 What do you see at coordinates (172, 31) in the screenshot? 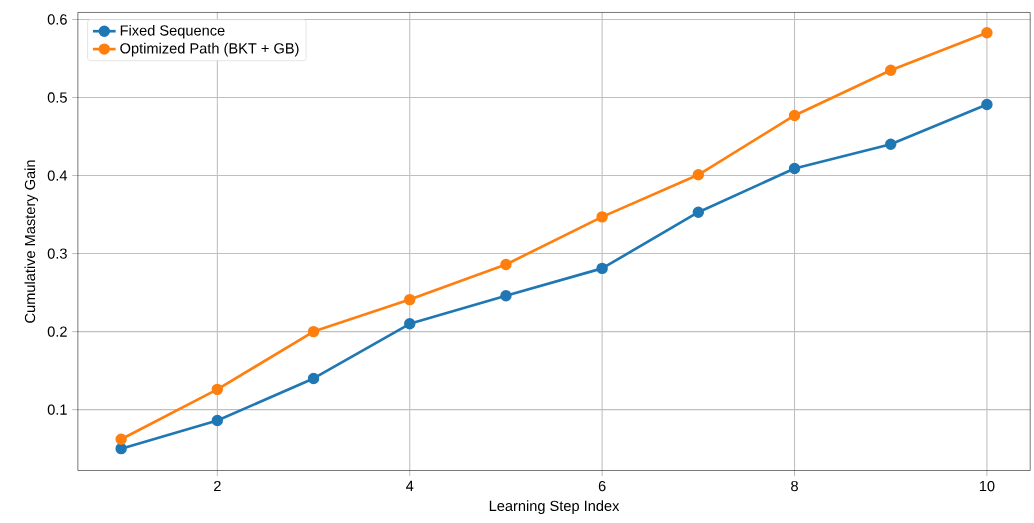
I see `legend-label: Fixed Sequence` at bounding box center [172, 31].